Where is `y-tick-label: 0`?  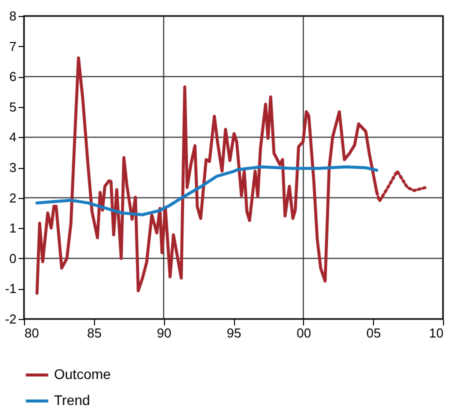 y-tick-label: 0 is located at coordinates (12, 258).